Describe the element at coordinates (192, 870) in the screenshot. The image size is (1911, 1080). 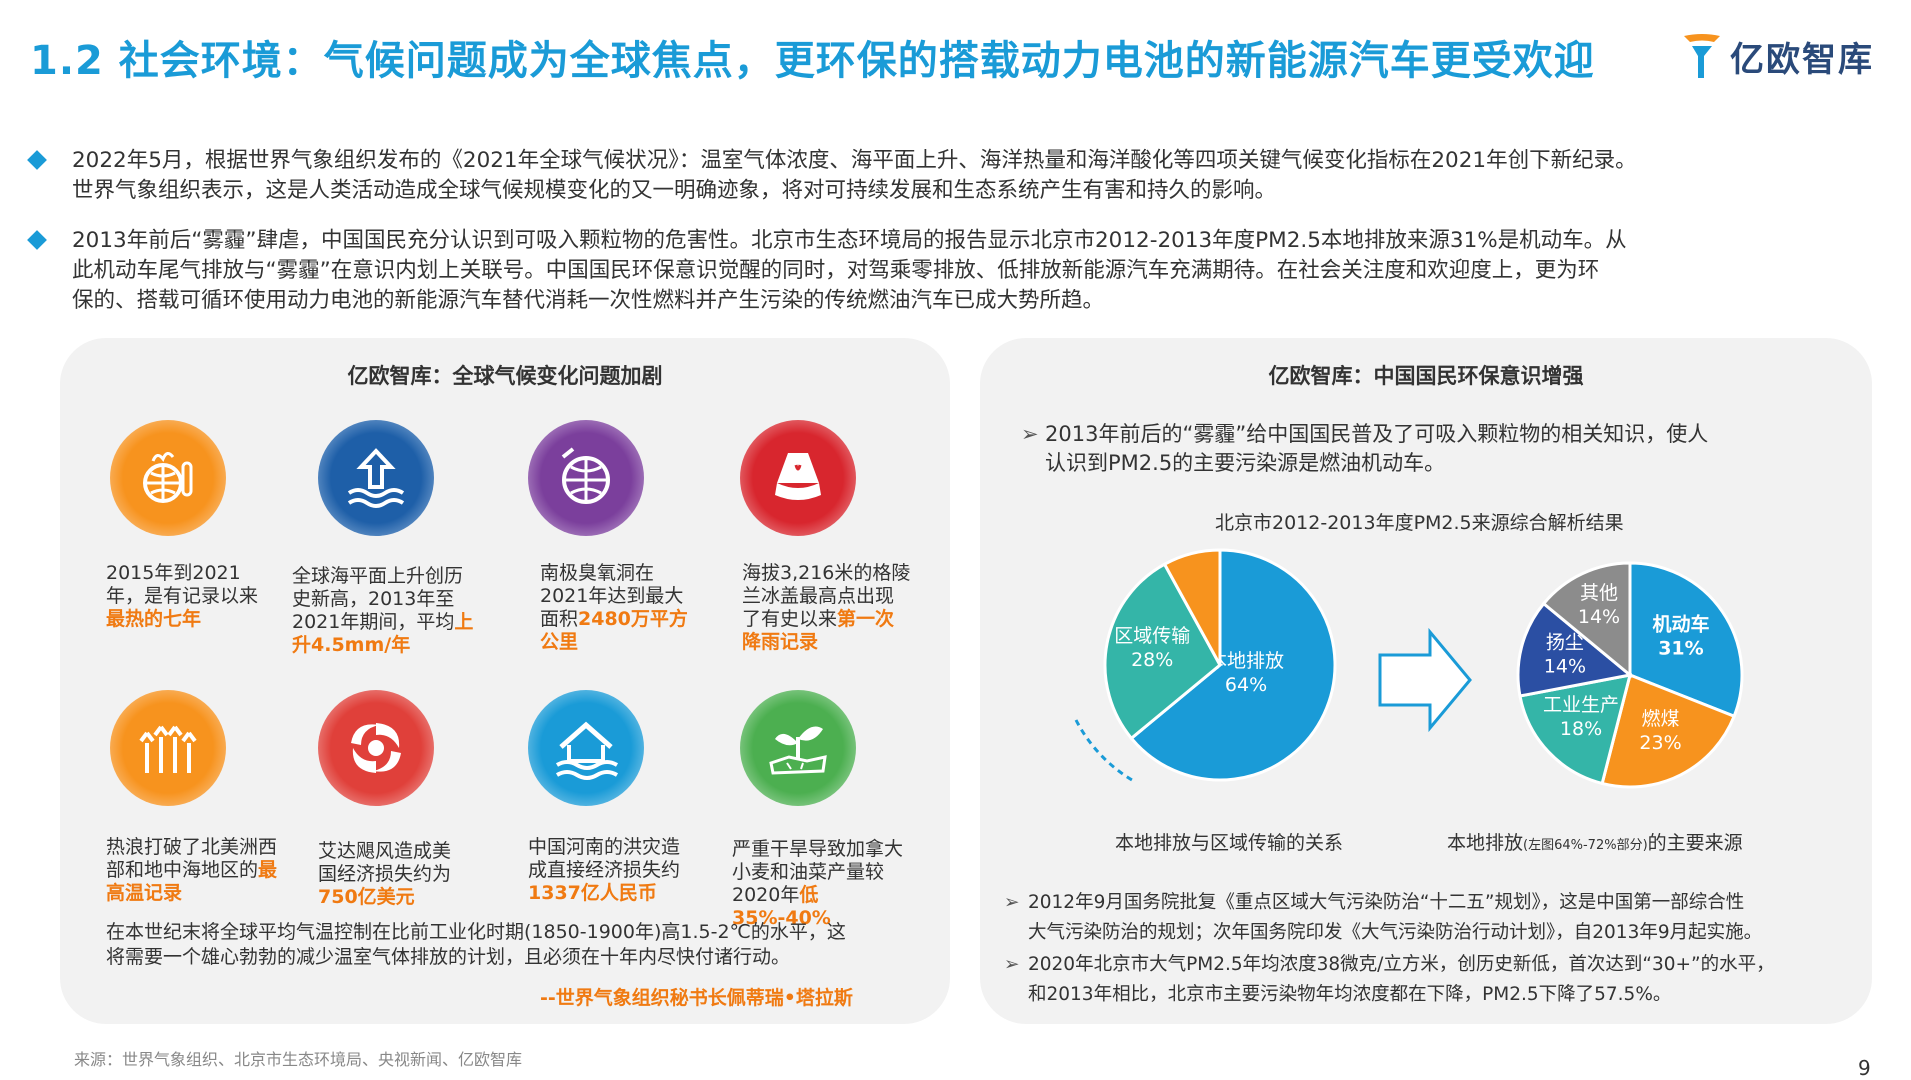
I see `item-caption: 热浪打破了北美洲西部和地中海地区的最高温记录` at that location.